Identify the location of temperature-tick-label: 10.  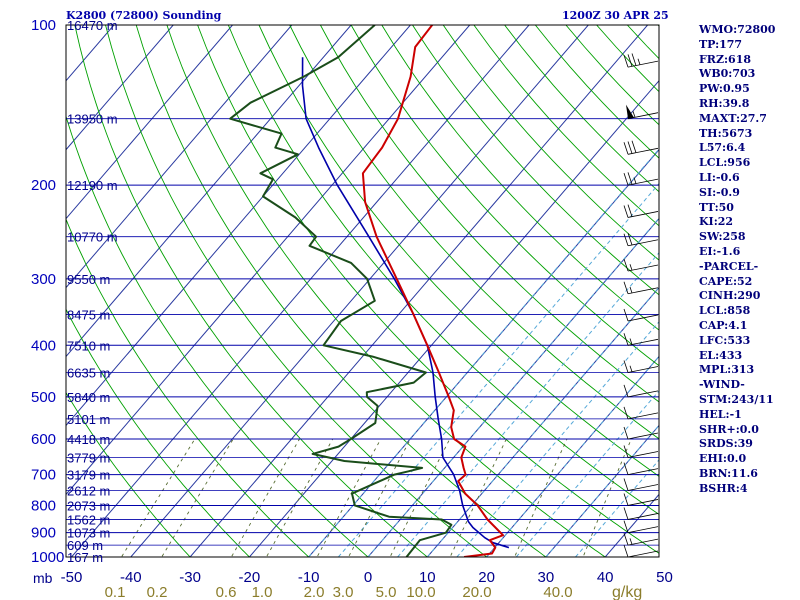
(427, 577).